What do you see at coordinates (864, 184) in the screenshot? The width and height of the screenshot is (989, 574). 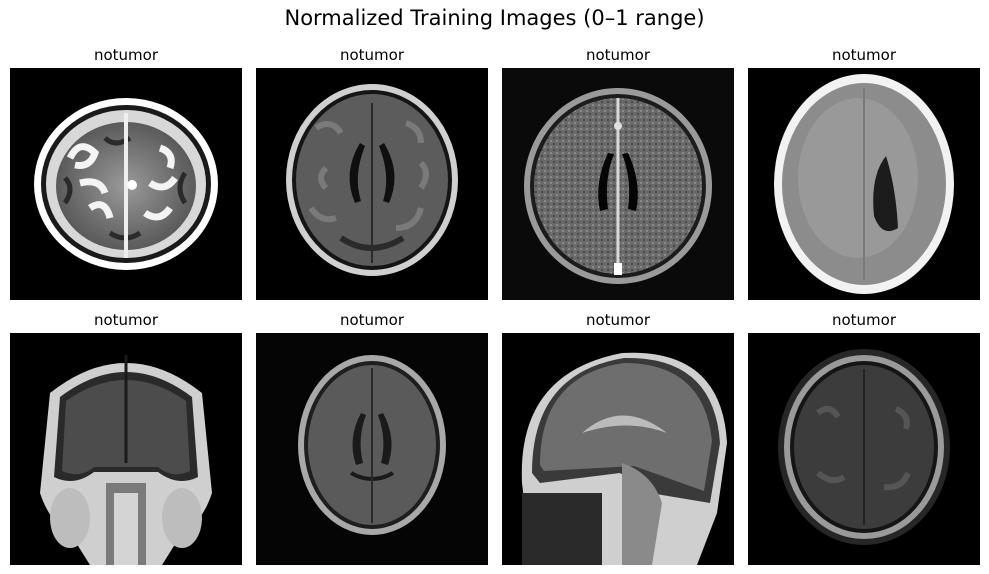 I see `ct-axial-image` at bounding box center [864, 184].